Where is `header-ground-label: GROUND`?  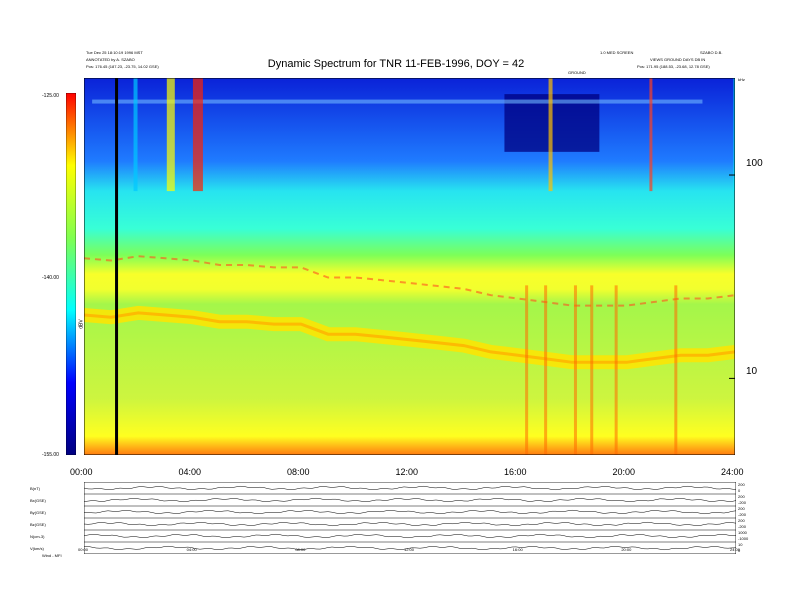
header-ground-label: GROUND is located at coordinates (577, 72).